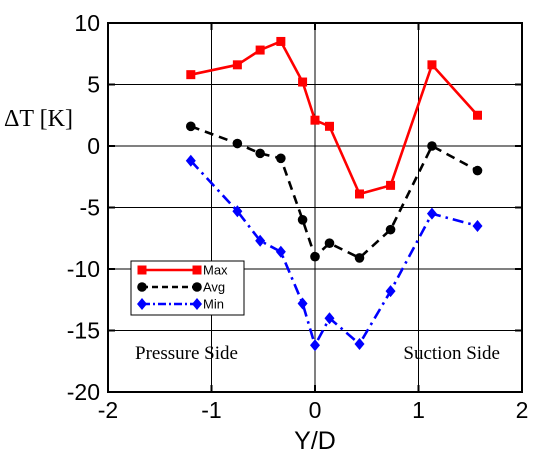 The image size is (550, 463). Describe the element at coordinates (108, 410) in the screenshot. I see `x-tick-label: -2` at that location.